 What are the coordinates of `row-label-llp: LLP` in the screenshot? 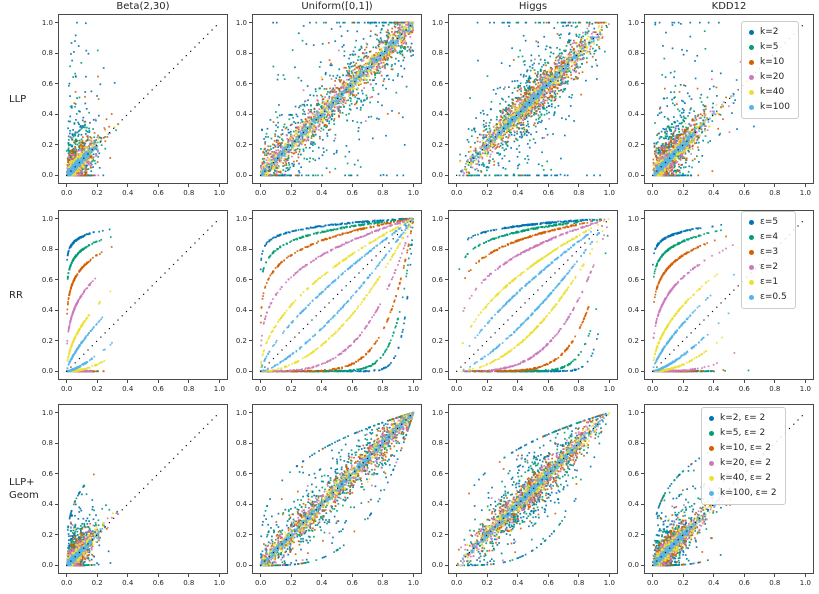 It's located at (18, 99).